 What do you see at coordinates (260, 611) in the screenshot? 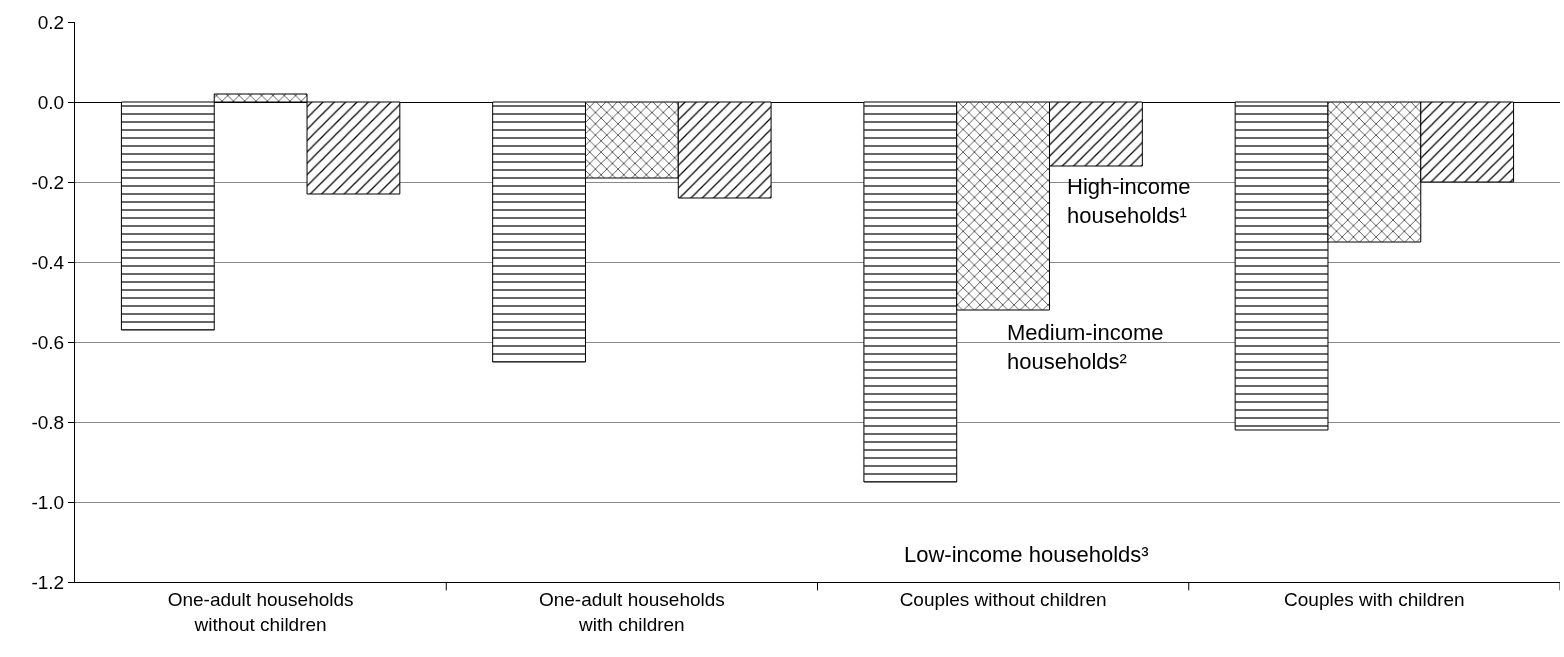
I see `x-tick-label: One-adult households without children` at bounding box center [260, 611].